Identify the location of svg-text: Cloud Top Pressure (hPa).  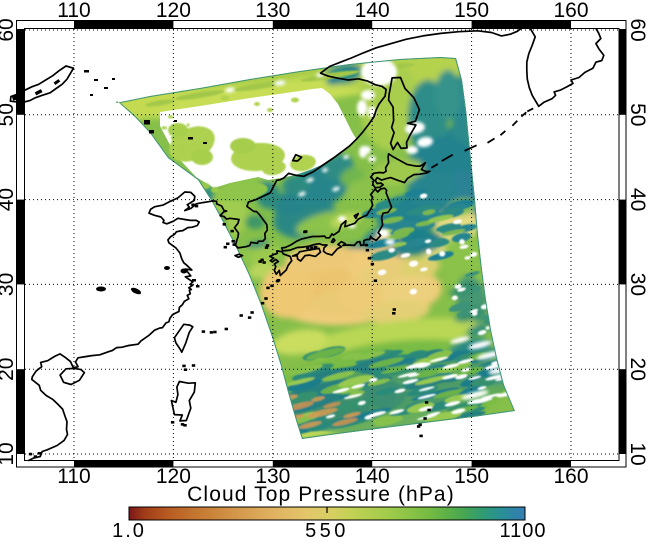
(321, 494).